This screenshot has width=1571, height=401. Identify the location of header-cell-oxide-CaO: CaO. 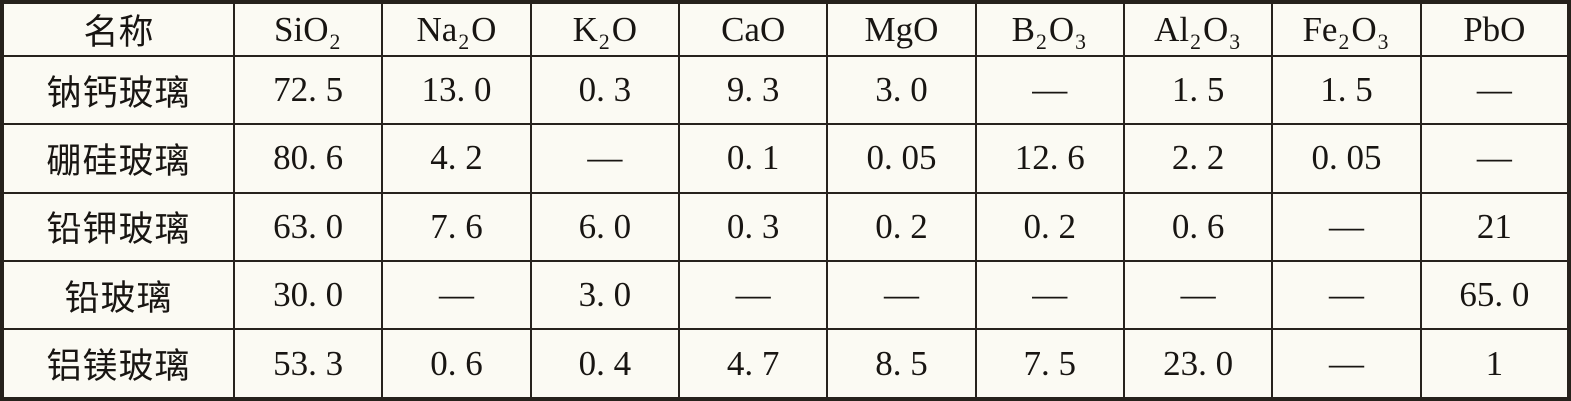
(753, 29).